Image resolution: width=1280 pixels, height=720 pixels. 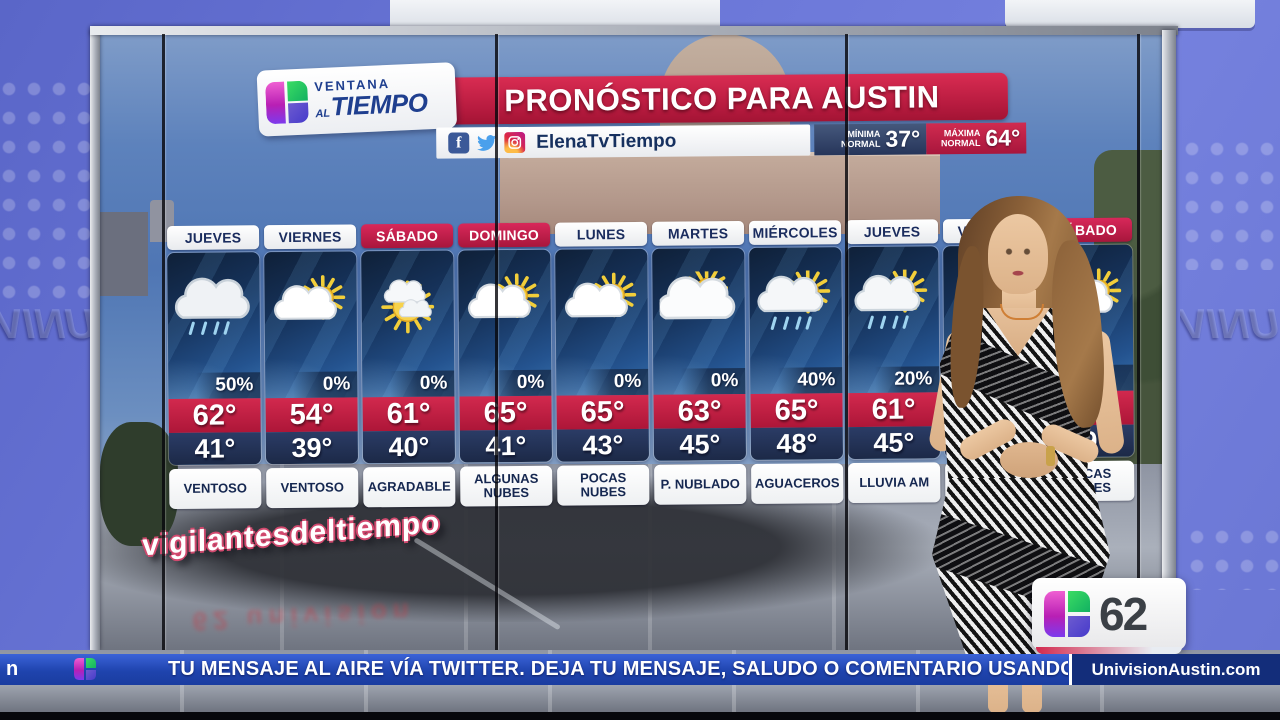 I want to click on forecast-panel: 0% 65° 43°, so click(x=602, y=355).